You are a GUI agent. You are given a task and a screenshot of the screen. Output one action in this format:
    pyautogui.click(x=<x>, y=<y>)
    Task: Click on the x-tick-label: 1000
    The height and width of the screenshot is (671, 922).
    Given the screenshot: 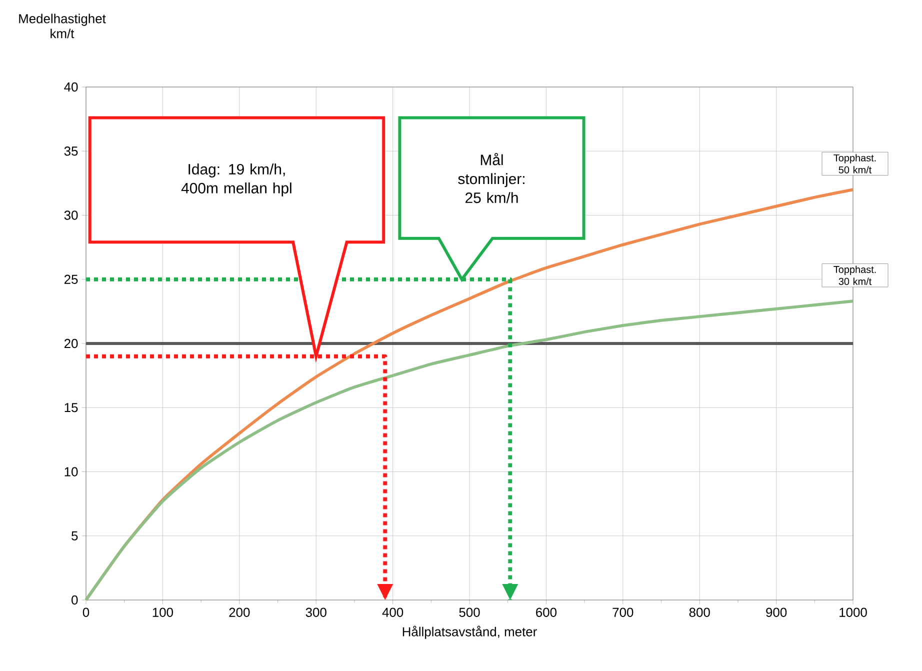 What is the action you would take?
    pyautogui.click(x=853, y=612)
    